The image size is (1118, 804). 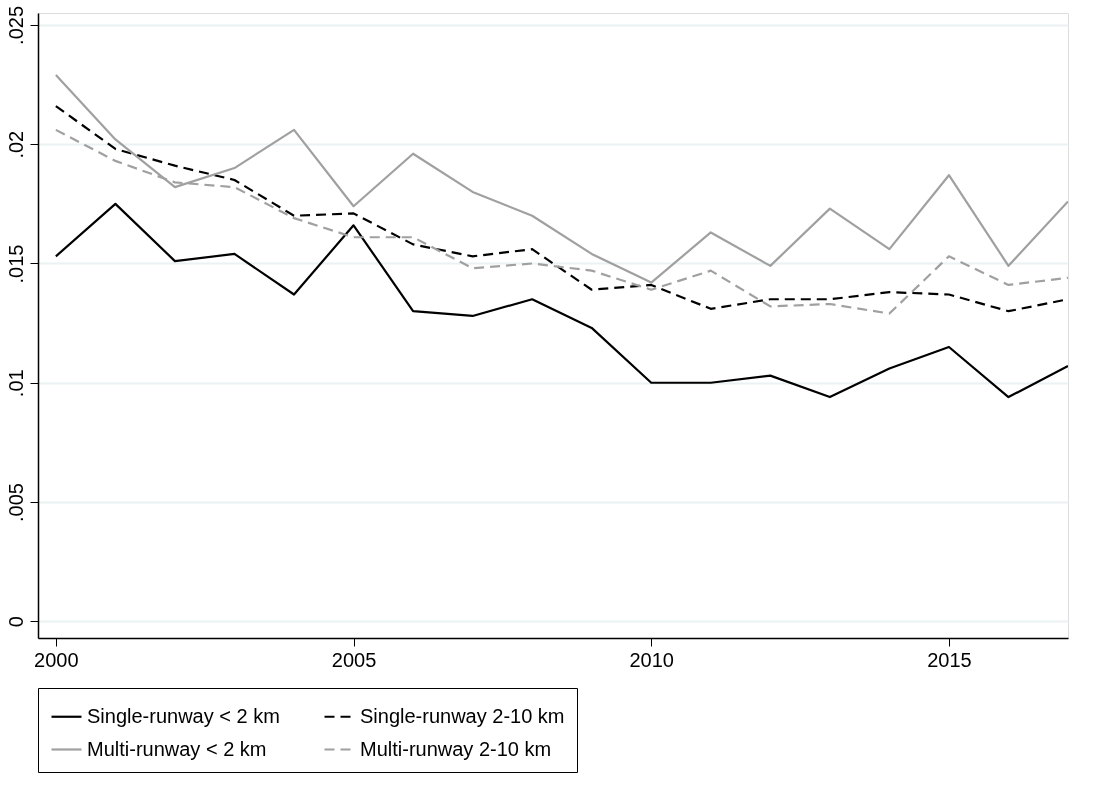 I want to click on y-tick-label: .02, so click(x=15, y=144).